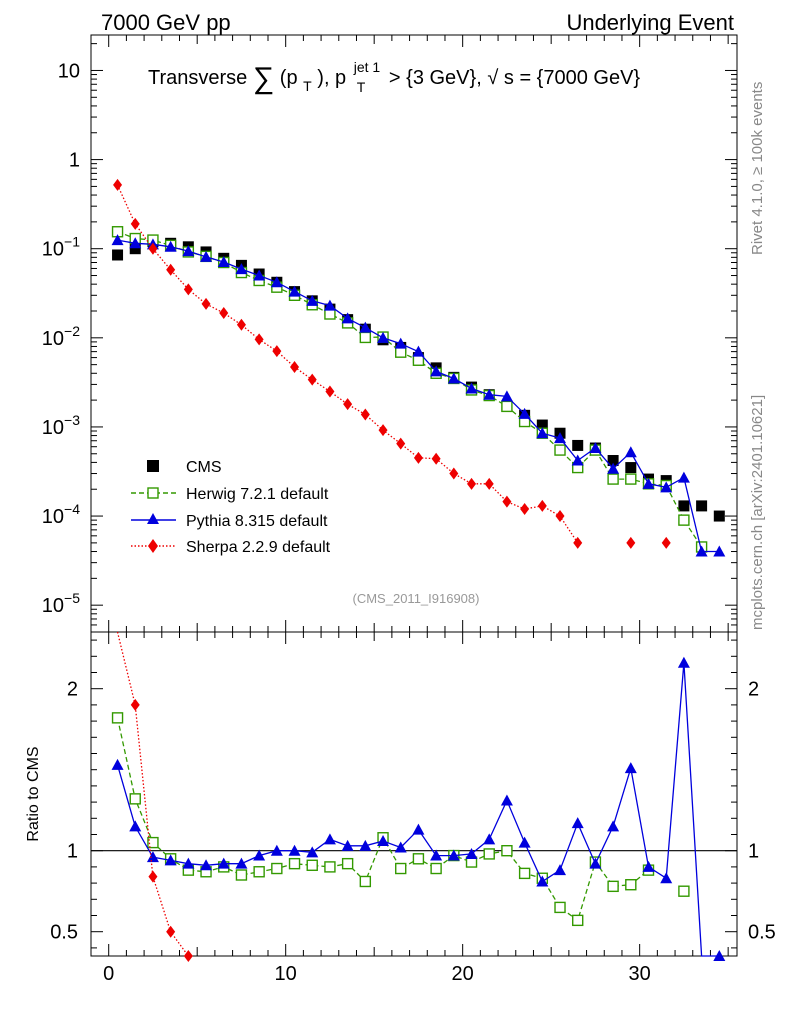  Describe the element at coordinates (108, 974) in the screenshot. I see `ratio-x-tick-label: 0` at that location.